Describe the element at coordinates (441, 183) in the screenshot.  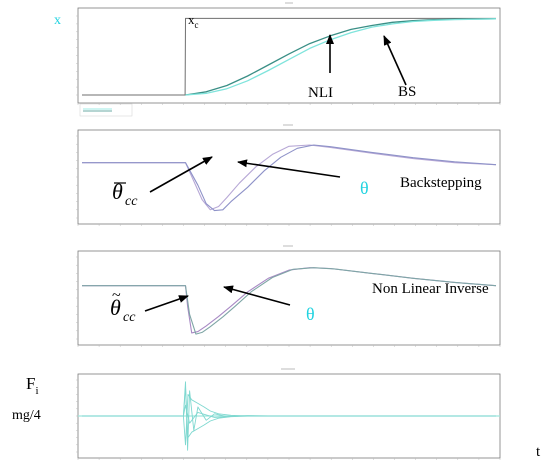
I see `backstepping-label: Backstepping` at that location.